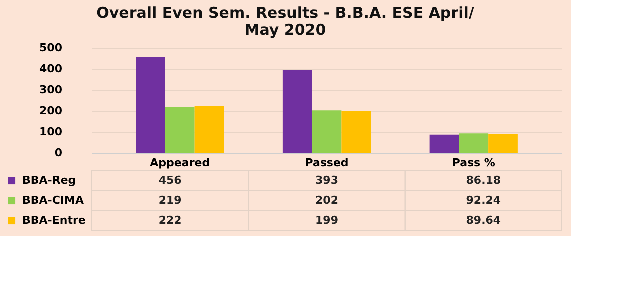  What do you see at coordinates (285, 21) in the screenshot?
I see `chart-title: Overall Even Sem. Results - B.B.A. ESE April/ May 2020` at bounding box center [285, 21].